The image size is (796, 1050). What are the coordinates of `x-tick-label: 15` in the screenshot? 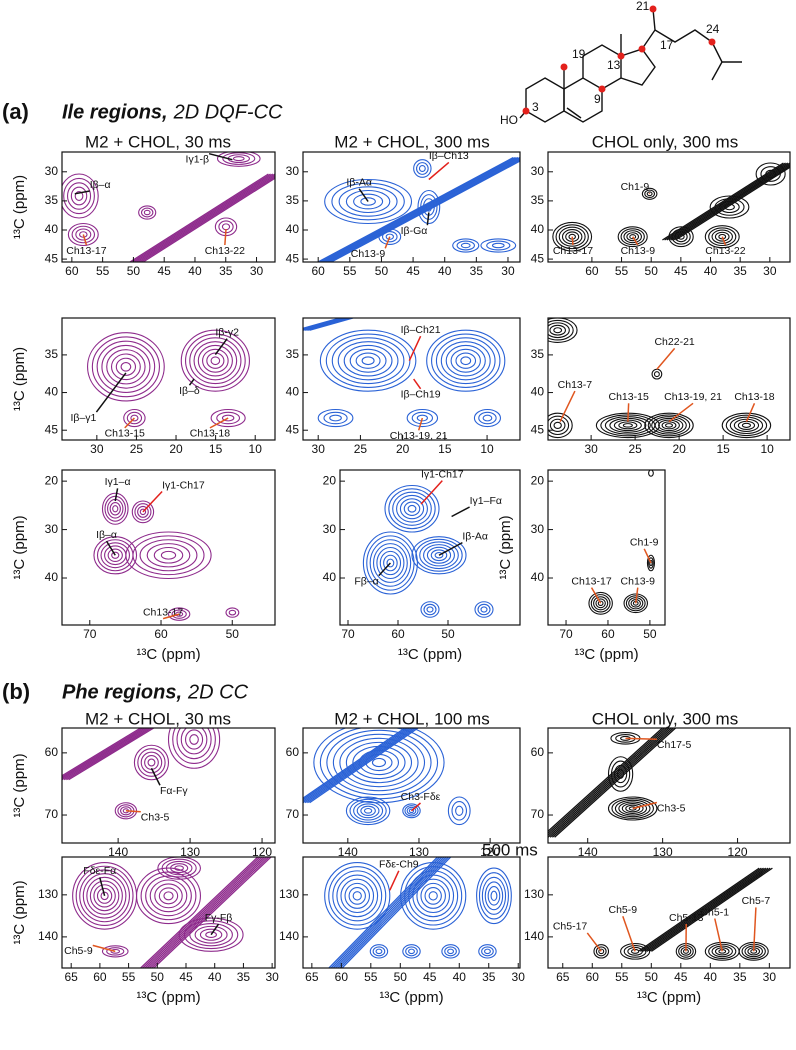 It's located at (445, 449).